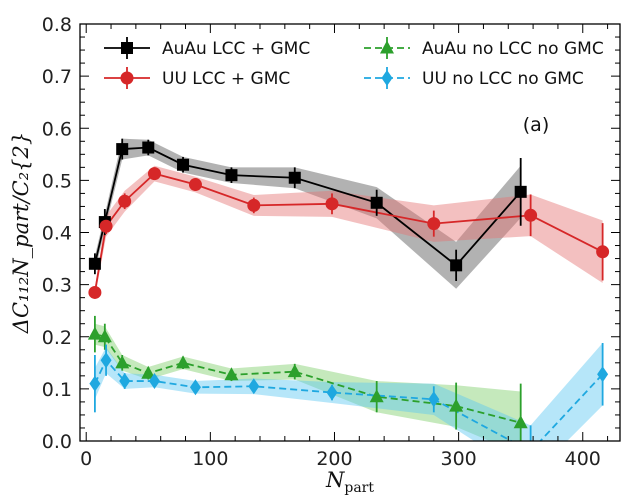 This screenshot has width=639, height=495. Describe the element at coordinates (57, 338) in the screenshot. I see `y-tick-label: 0.2` at that location.